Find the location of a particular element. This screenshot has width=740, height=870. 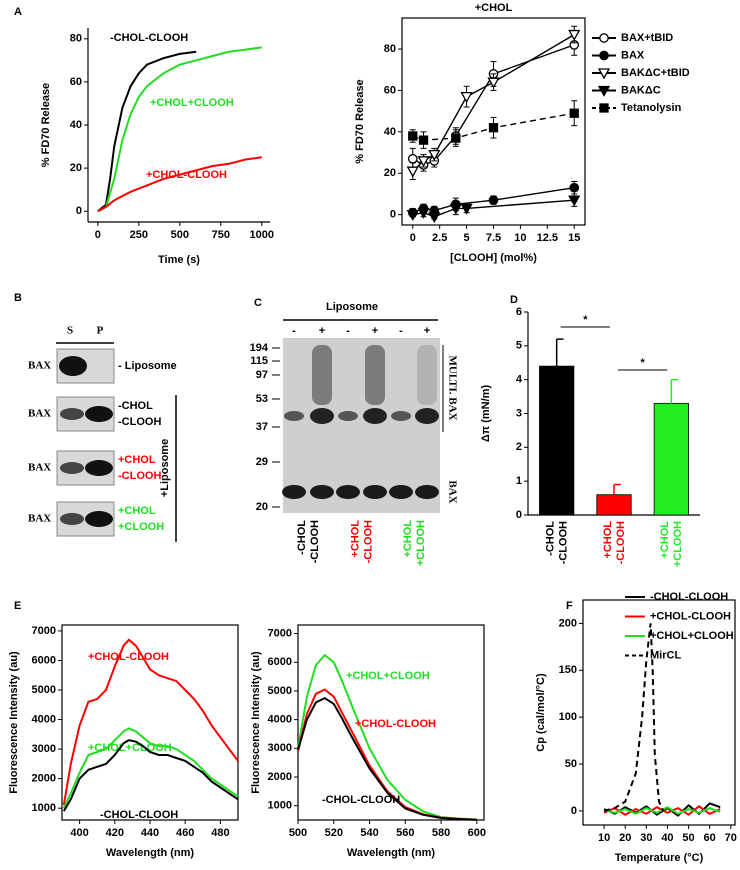

panel-letter: D is located at coordinates (514, 300).